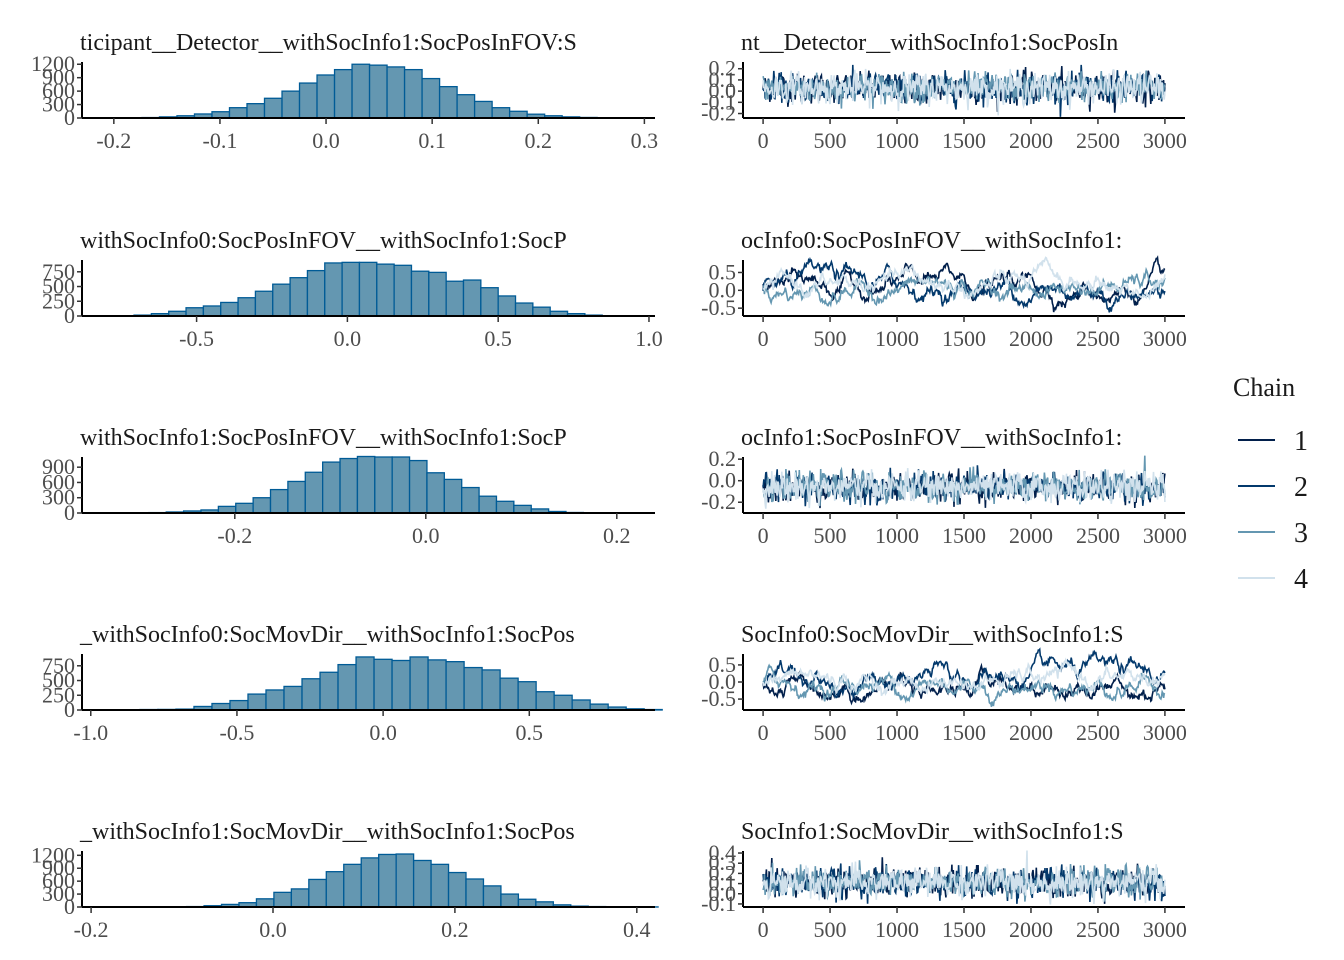  I want to click on x-tick-label: -1.0, so click(90, 732).